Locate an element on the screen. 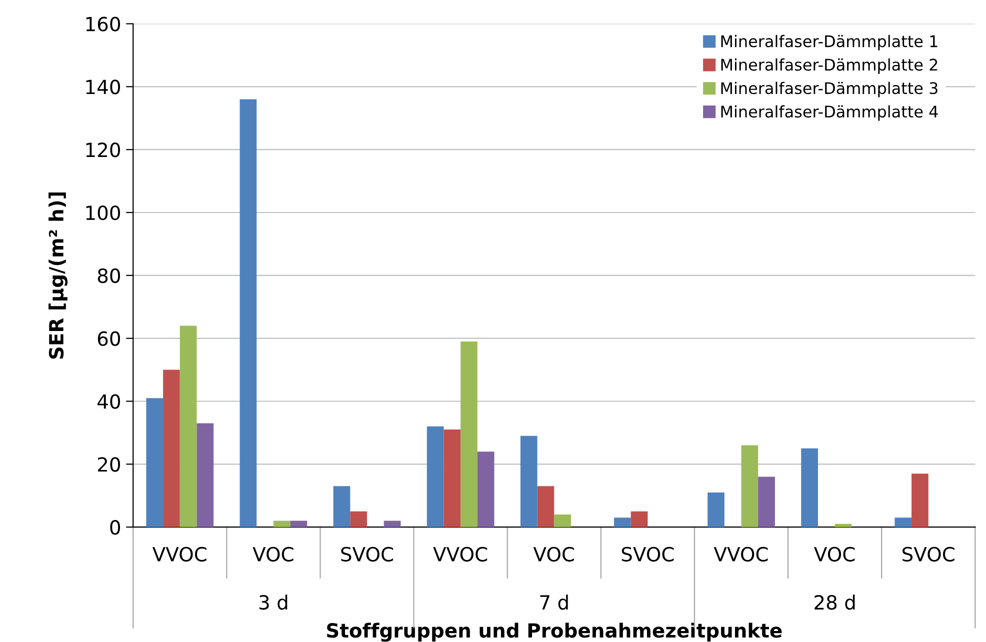 Image resolution: width=986 pixels, height=642 pixels. x-axis-title: Stoffgruppen und Probenahmezeitpunkte is located at coordinates (554, 632).